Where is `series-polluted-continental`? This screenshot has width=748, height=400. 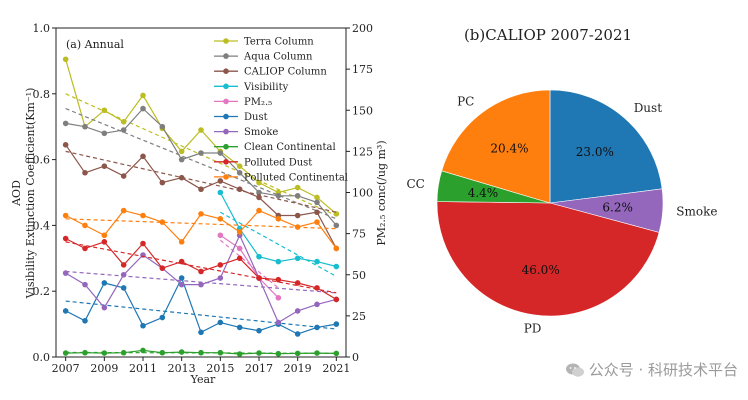 series-polluted-continental is located at coordinates (201, 229).